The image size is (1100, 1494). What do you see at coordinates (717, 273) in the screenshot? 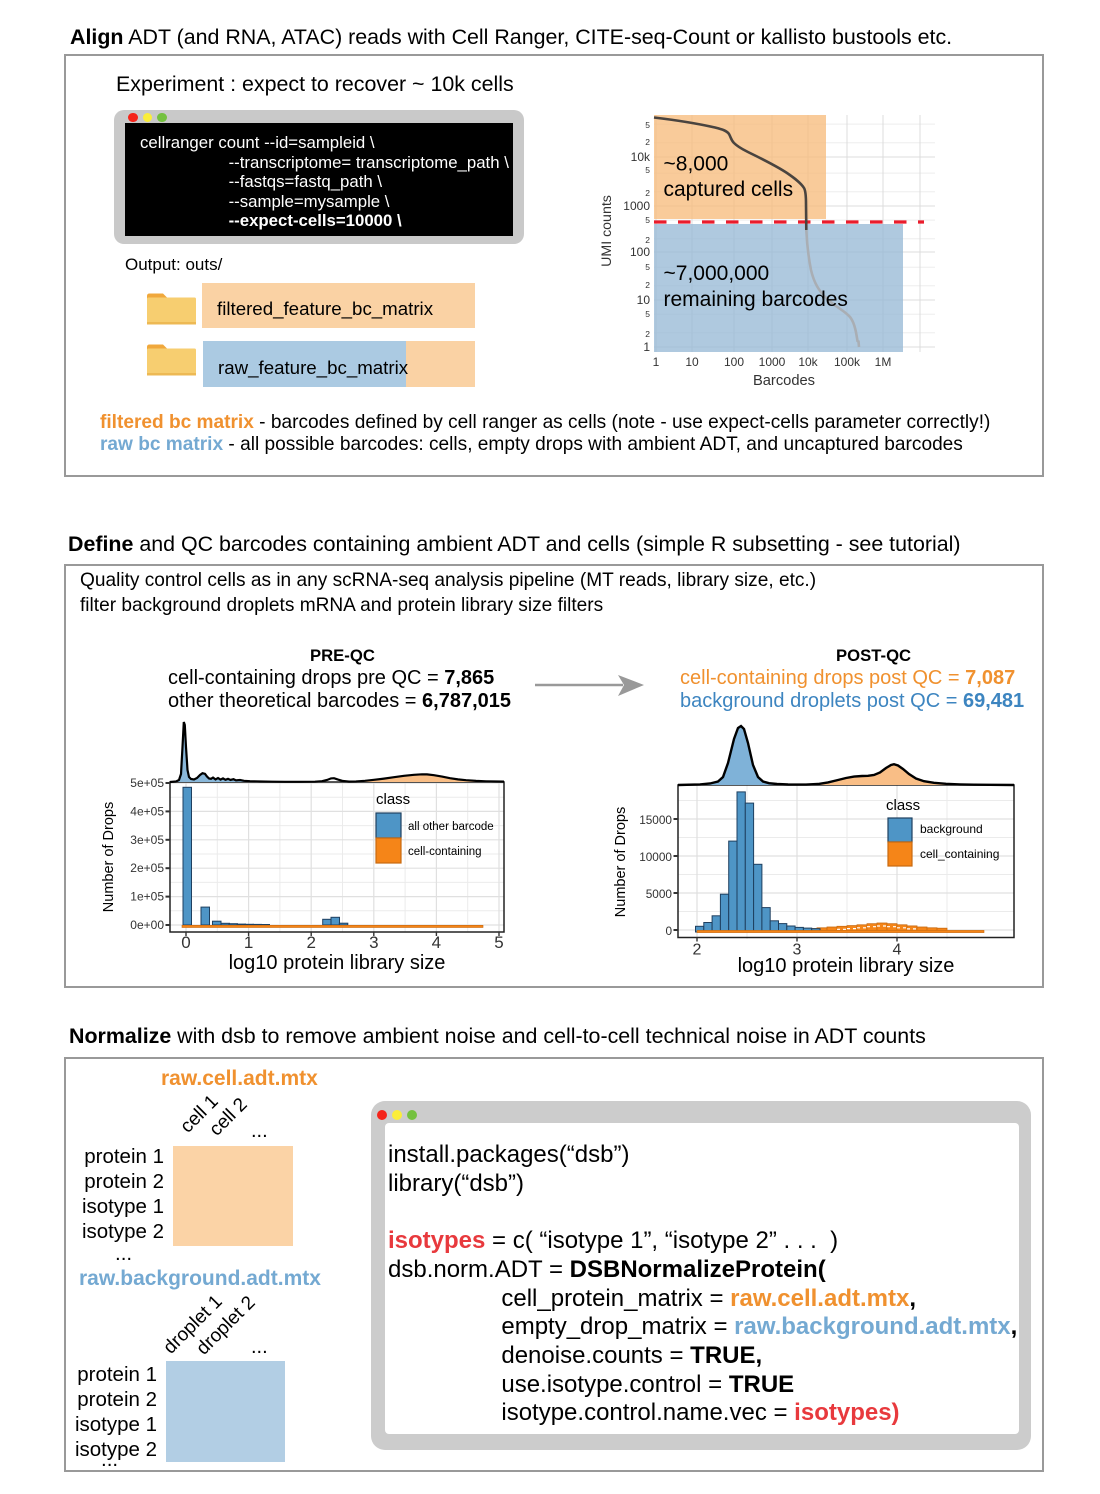
I see `svg-text: ~7,000,000` at bounding box center [717, 273].